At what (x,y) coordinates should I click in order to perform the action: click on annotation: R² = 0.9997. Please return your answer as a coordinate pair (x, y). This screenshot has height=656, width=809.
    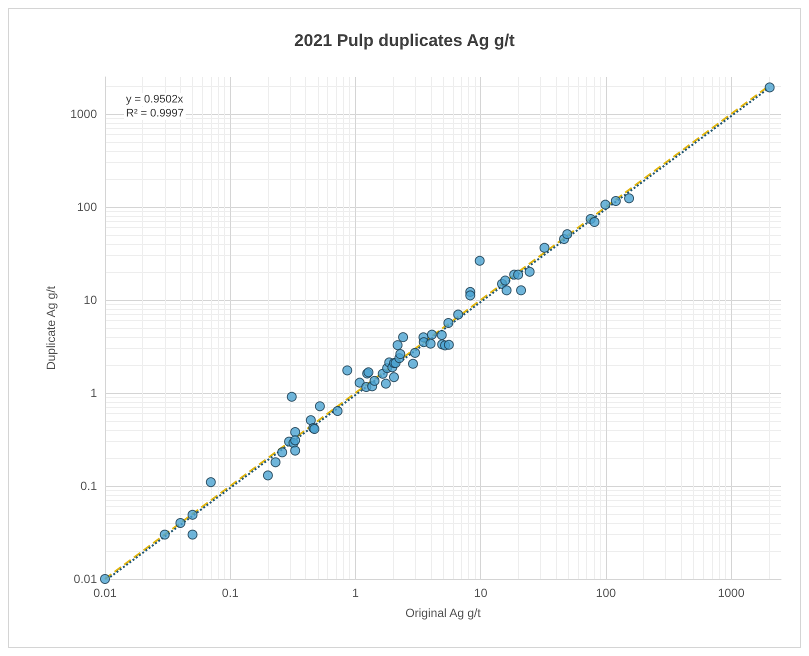
    Looking at the image, I should click on (155, 114).